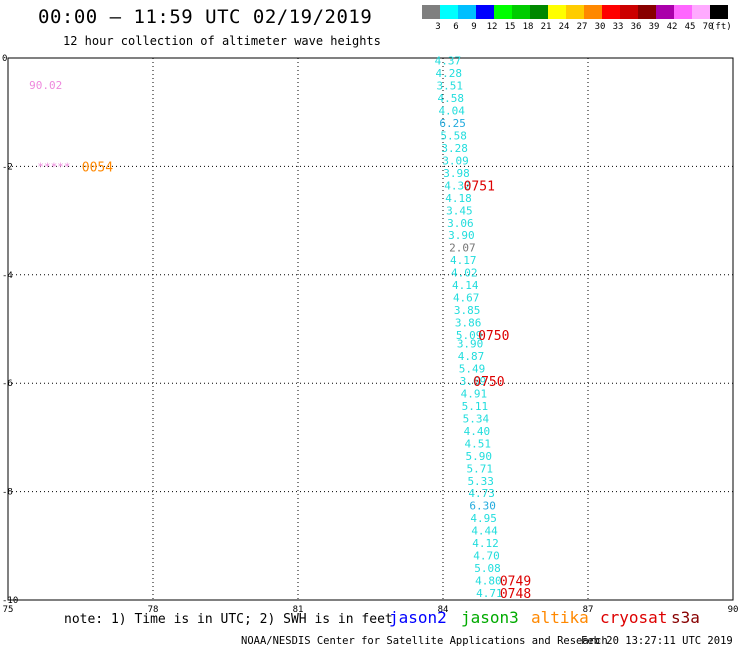  Describe the element at coordinates (472, 369) in the screenshot. I see `wave-height-label: 5.49` at that location.